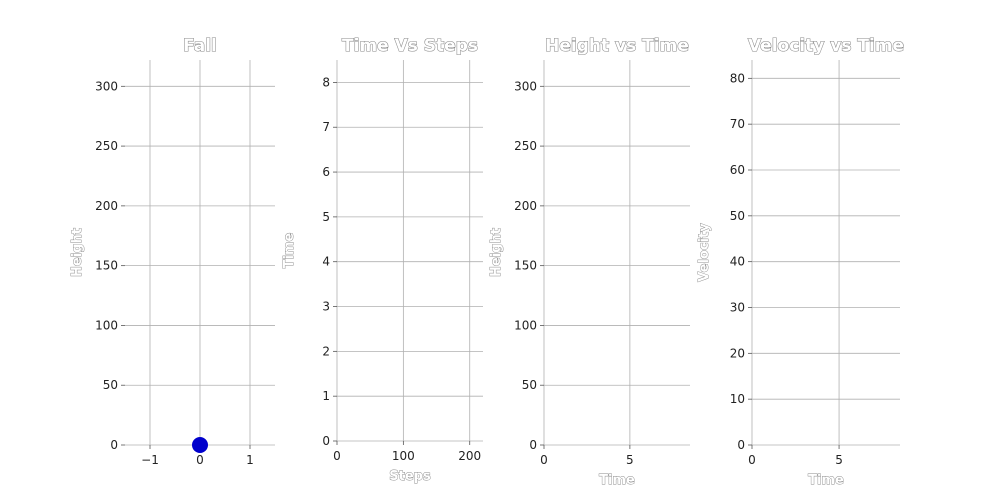 Image resolution: width=1000 pixels, height=500 pixels. Describe the element at coordinates (737, 262) in the screenshot. I see `y-tick-label: 40` at that location.